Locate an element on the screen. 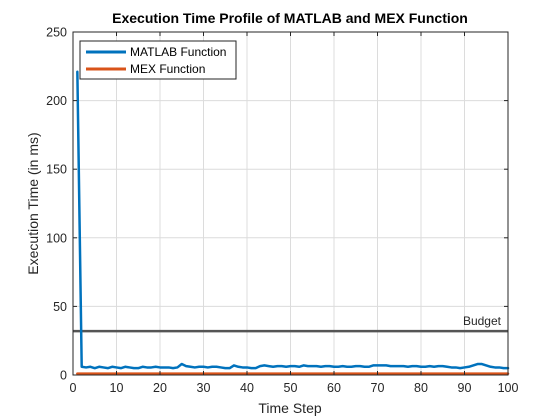  y-tick-label: 0 is located at coordinates (63, 376).